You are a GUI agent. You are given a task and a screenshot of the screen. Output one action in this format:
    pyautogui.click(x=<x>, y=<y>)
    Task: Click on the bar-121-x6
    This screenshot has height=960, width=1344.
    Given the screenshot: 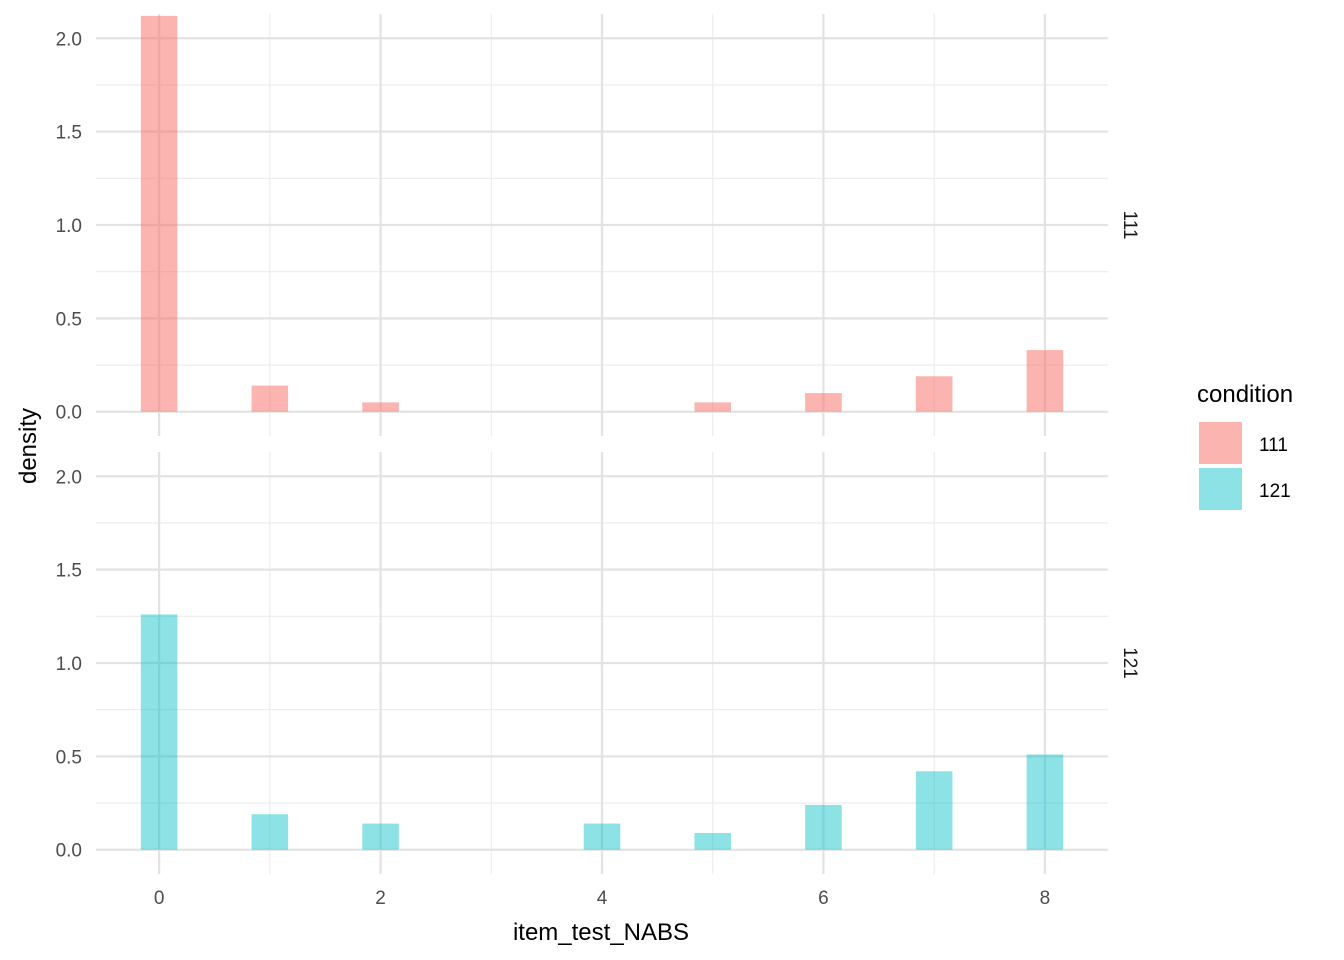 What is the action you would take?
    pyautogui.click(x=823, y=827)
    